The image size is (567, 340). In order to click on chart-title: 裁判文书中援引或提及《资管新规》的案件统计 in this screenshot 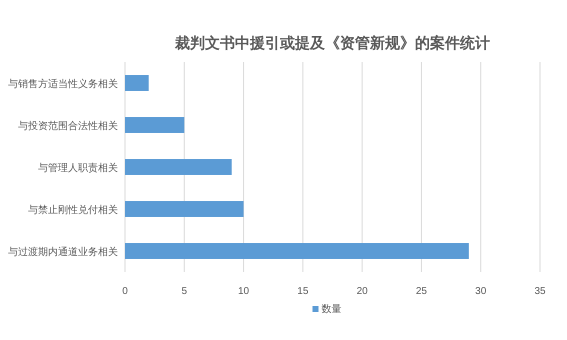, I will do `click(332, 43)`.